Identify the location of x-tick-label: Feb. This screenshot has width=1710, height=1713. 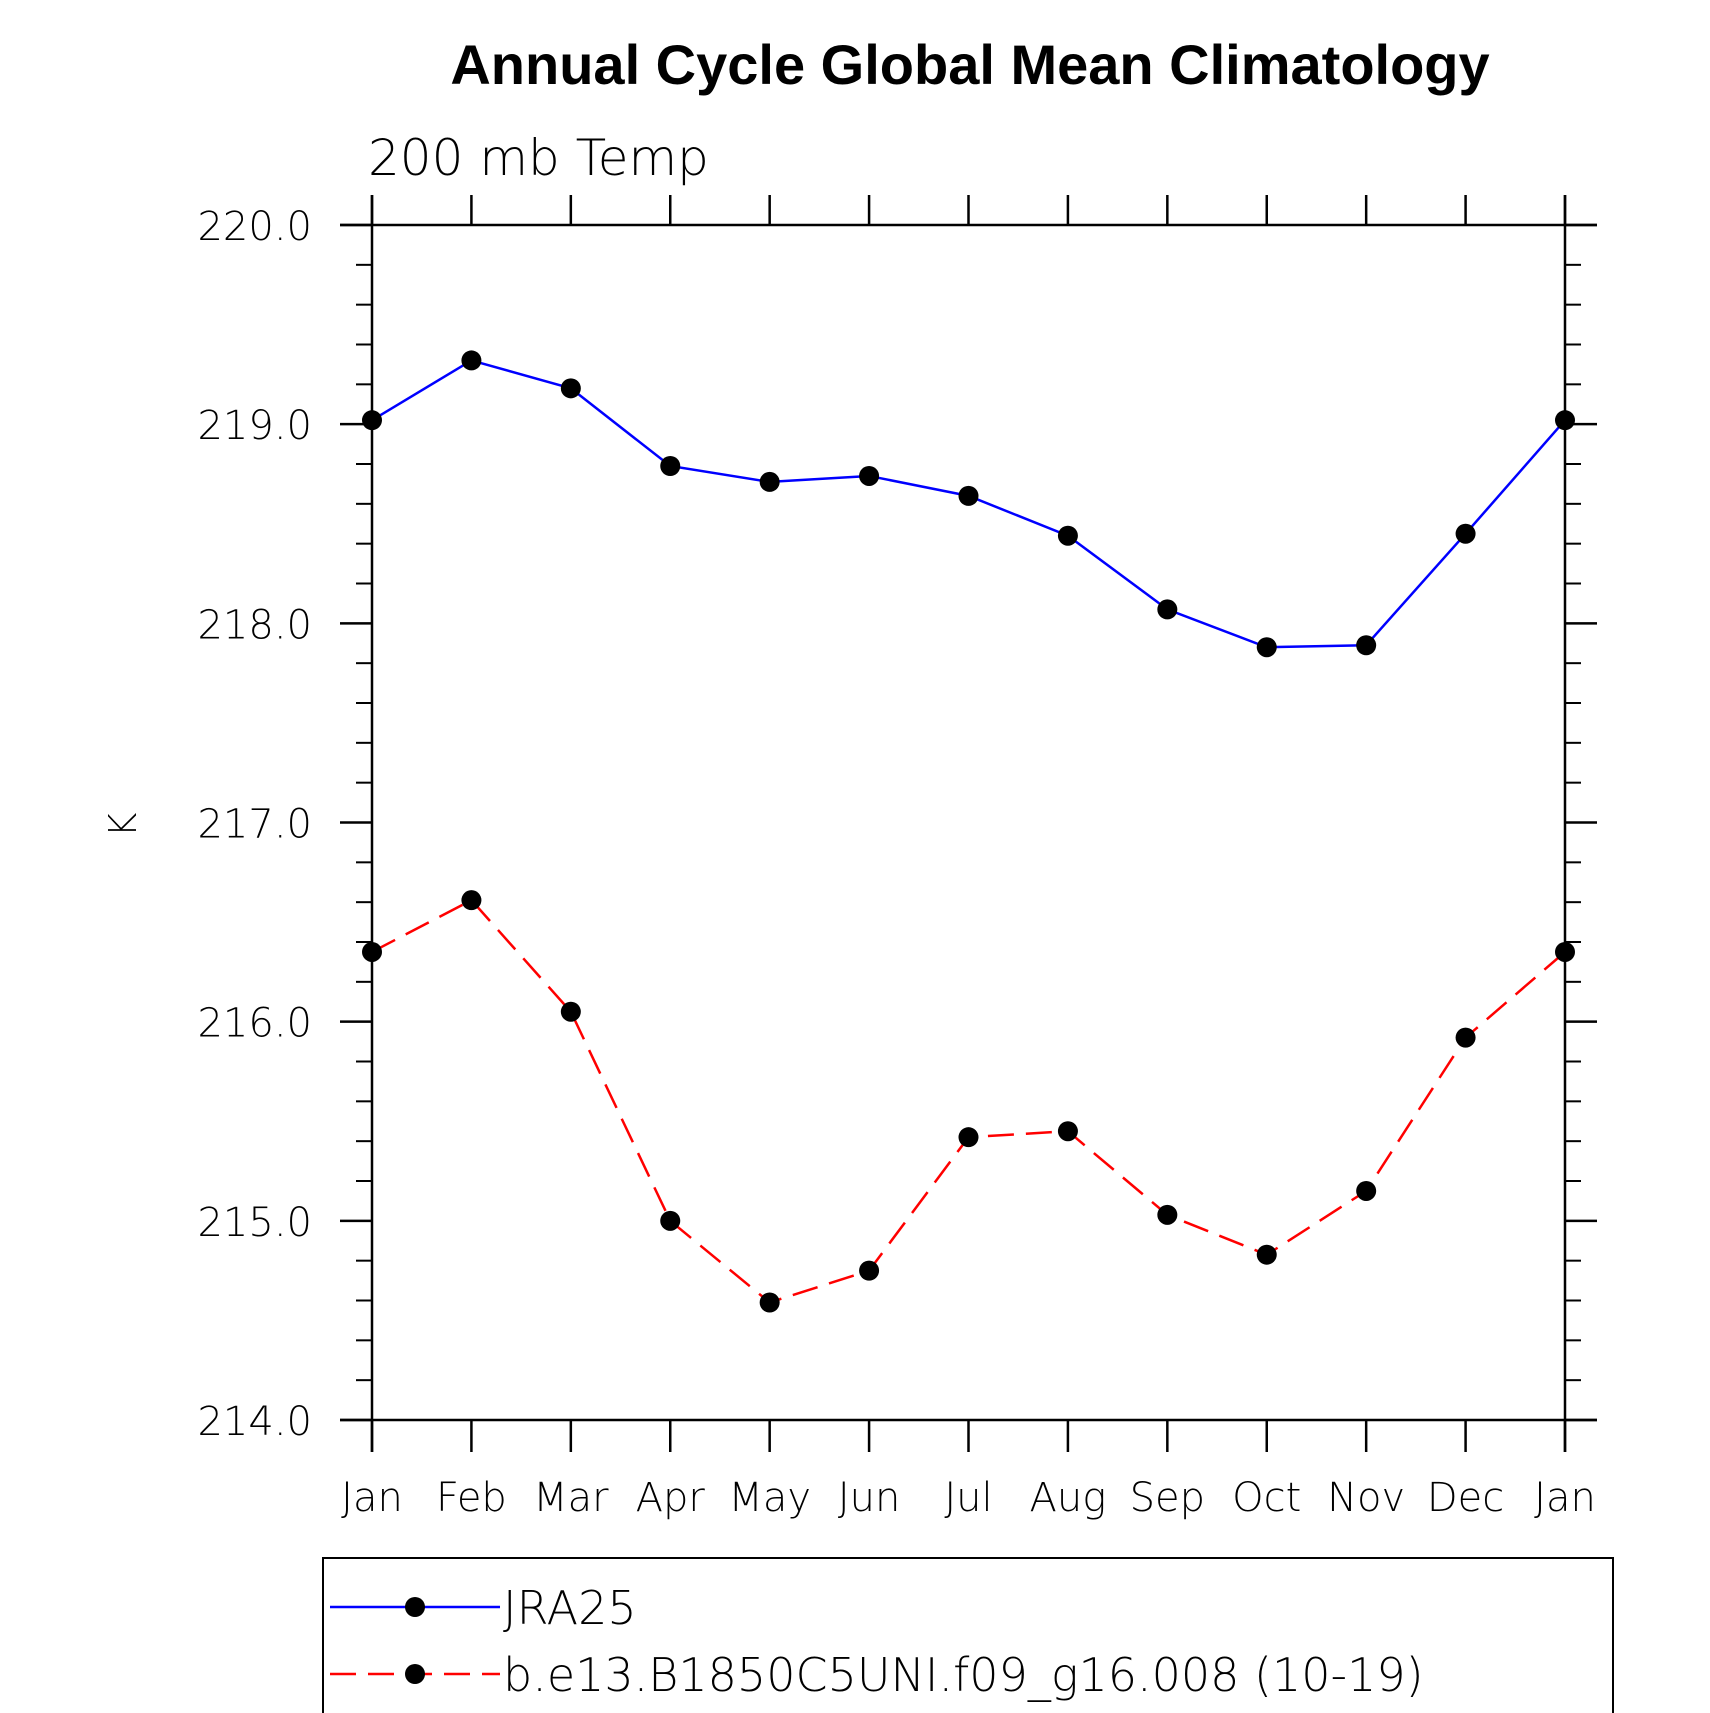
(471, 1498).